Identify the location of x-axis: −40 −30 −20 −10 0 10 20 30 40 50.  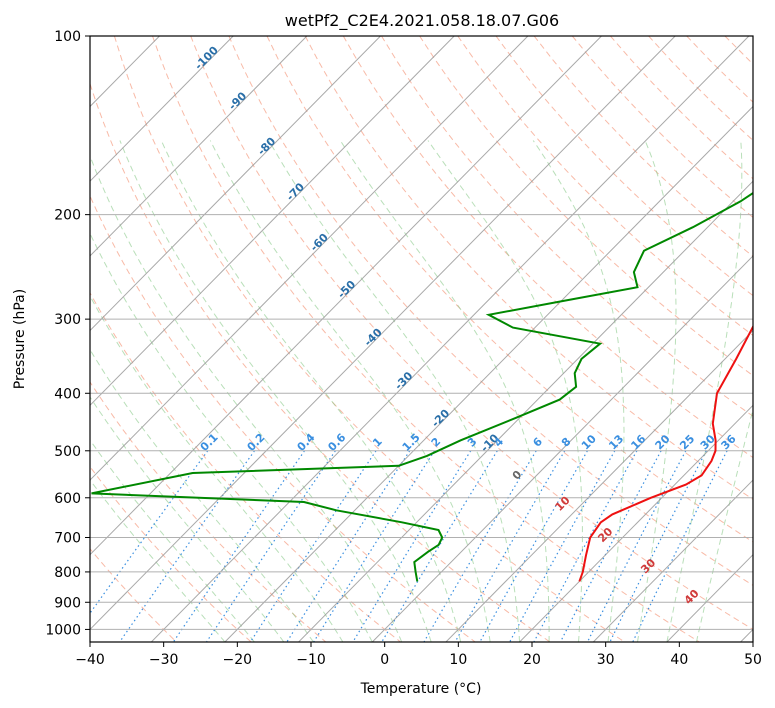
(418, 655).